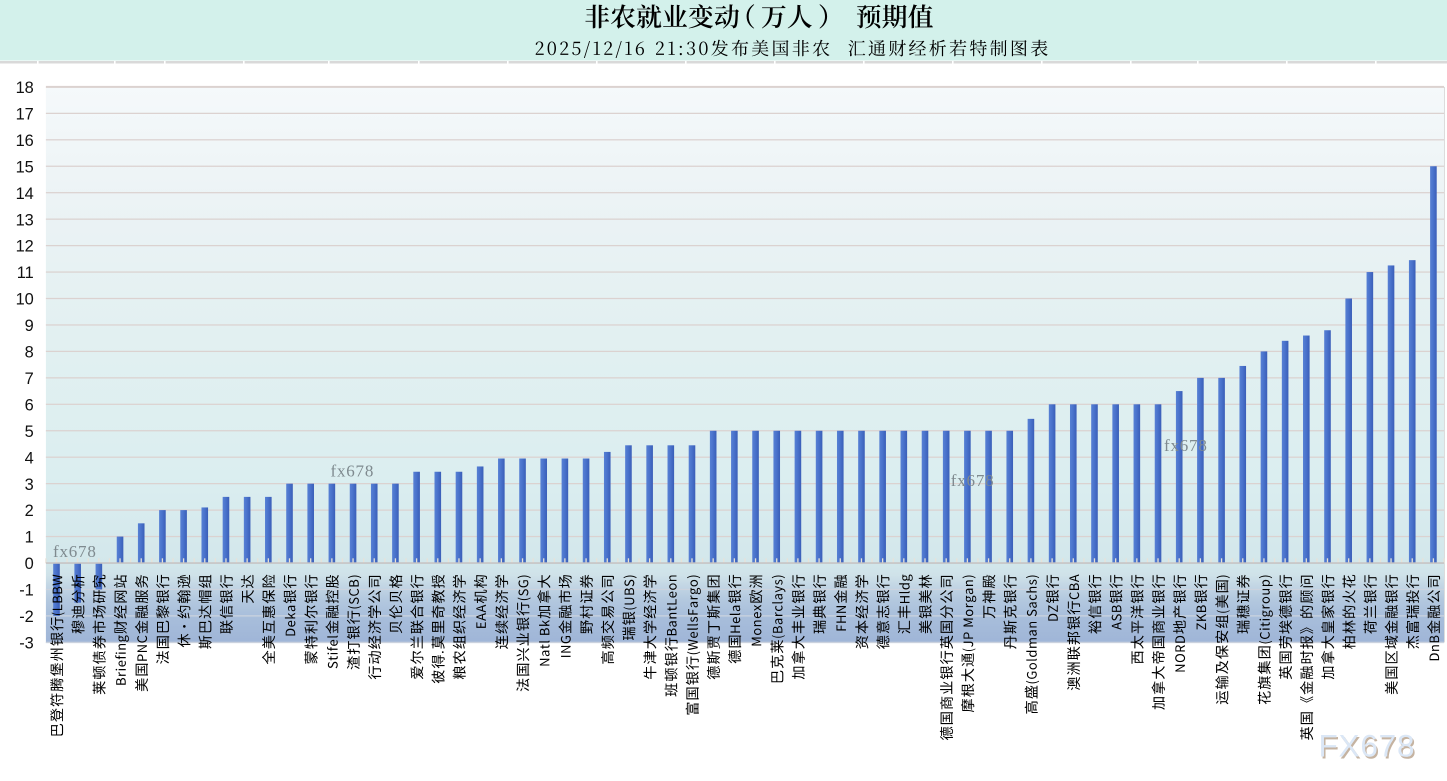 This screenshot has width=1447, height=781. What do you see at coordinates (29, 405) in the screenshot?
I see `svg-text: 6` at bounding box center [29, 405].